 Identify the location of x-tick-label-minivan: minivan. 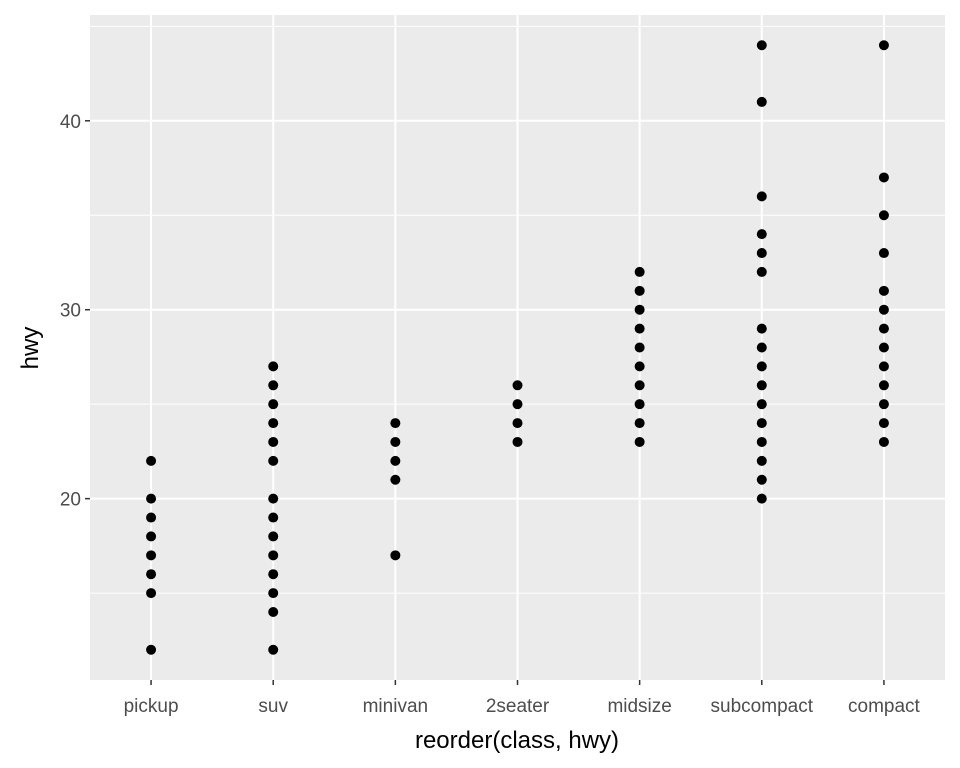
(395, 706).